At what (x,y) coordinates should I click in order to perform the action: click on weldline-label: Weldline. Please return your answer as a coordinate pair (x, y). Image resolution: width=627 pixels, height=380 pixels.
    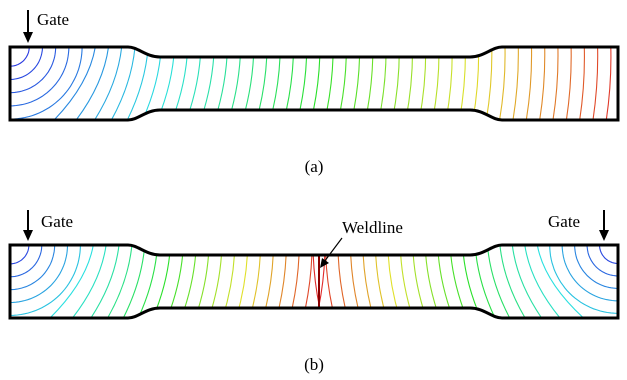
    Looking at the image, I should click on (372, 227).